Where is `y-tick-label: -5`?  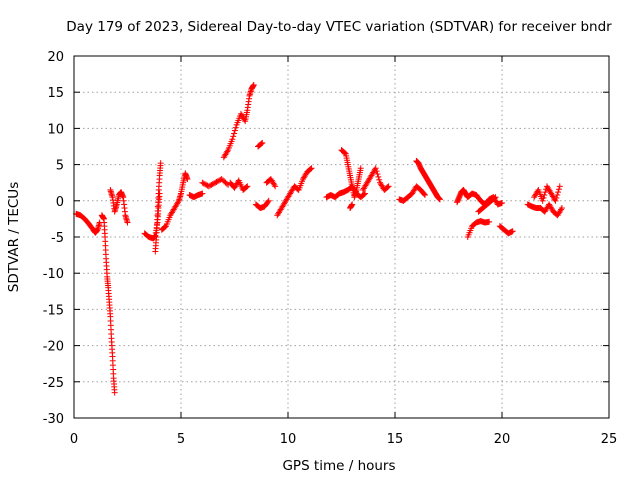 y-tick-label: -5 is located at coordinates (57, 238).